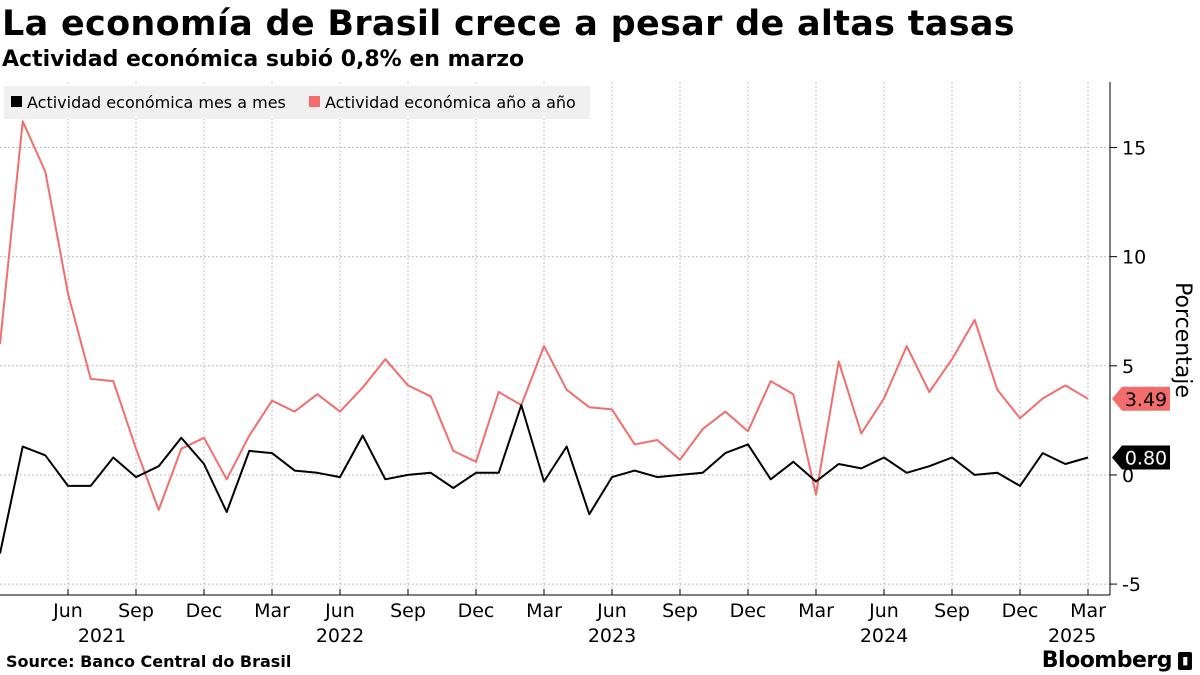  Describe the element at coordinates (1146, 458) in the screenshot. I see `end-label-value: 0.80` at that location.